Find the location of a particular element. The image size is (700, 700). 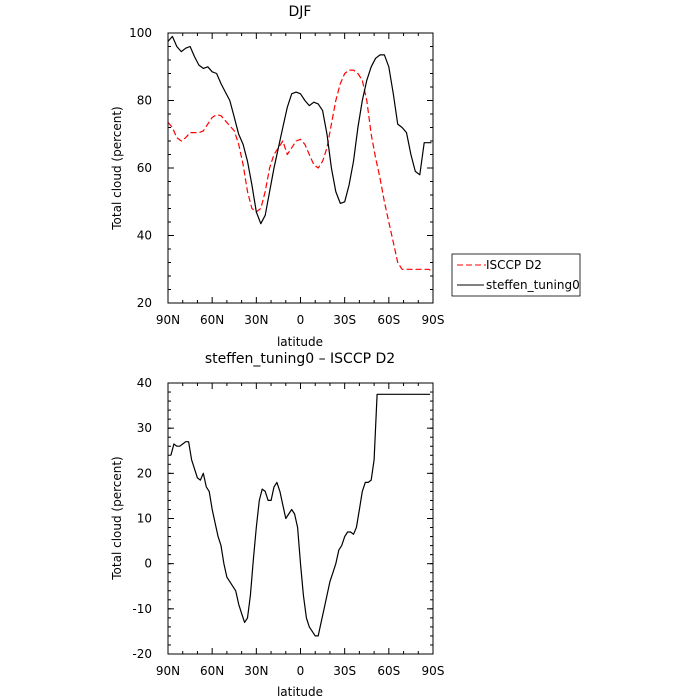

top-y-tick-label: 60 is located at coordinates (144, 168).